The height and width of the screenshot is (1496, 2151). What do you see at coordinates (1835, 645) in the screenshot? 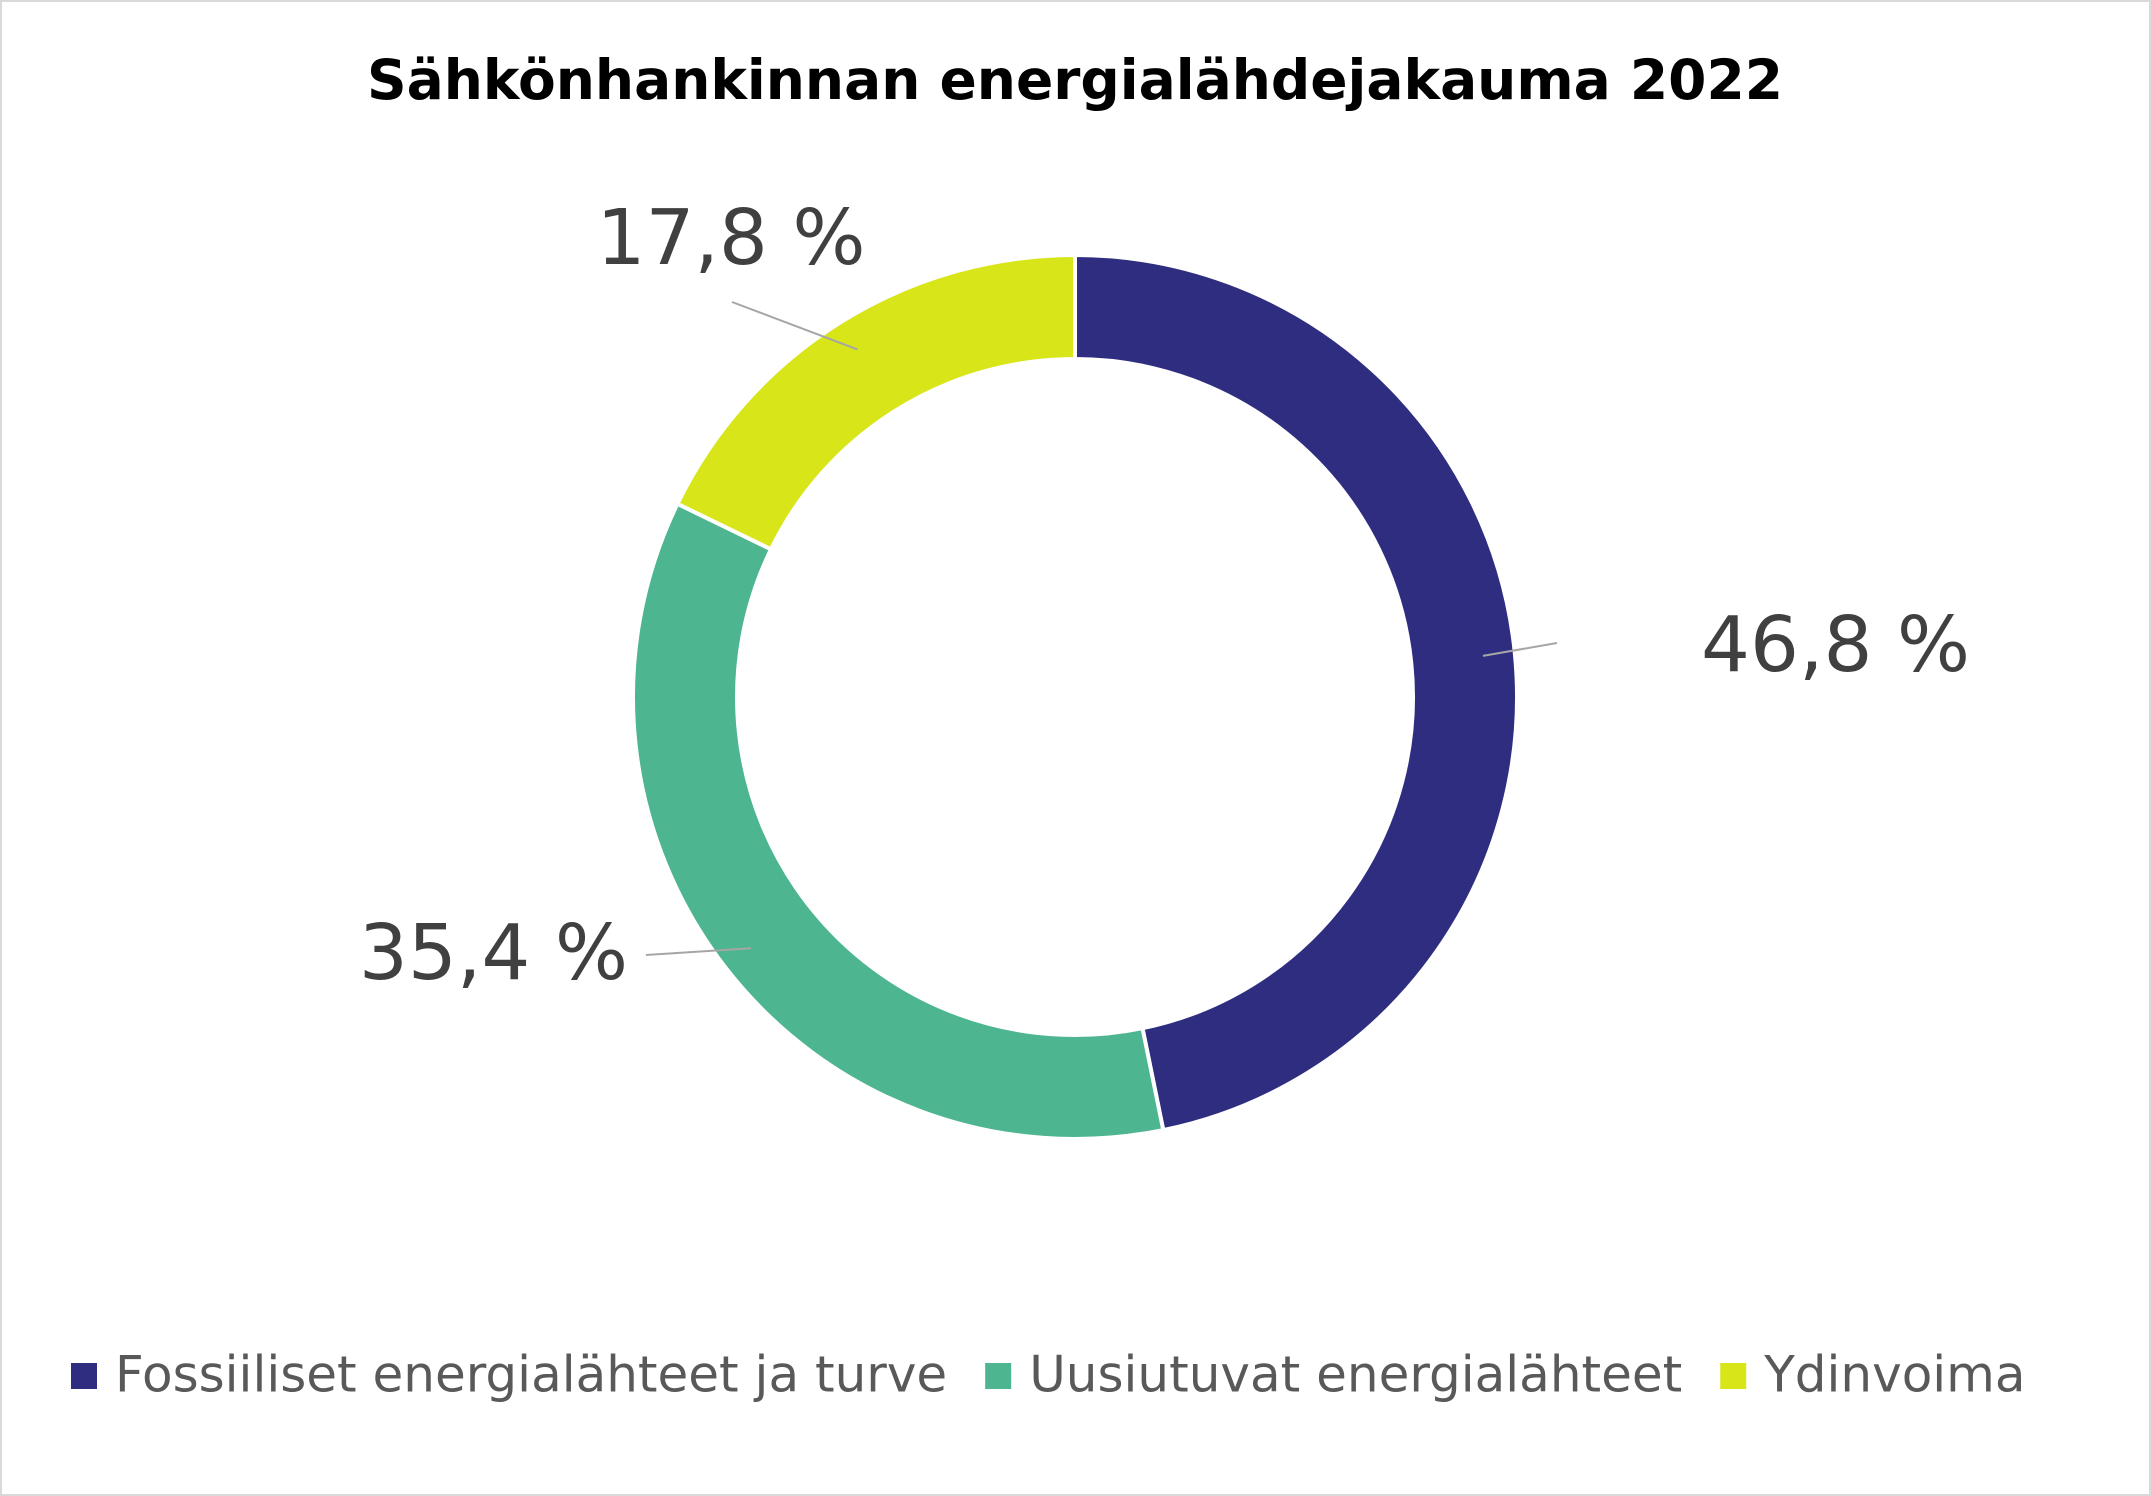
I see `data-label: 46,8 %` at bounding box center [1835, 645].